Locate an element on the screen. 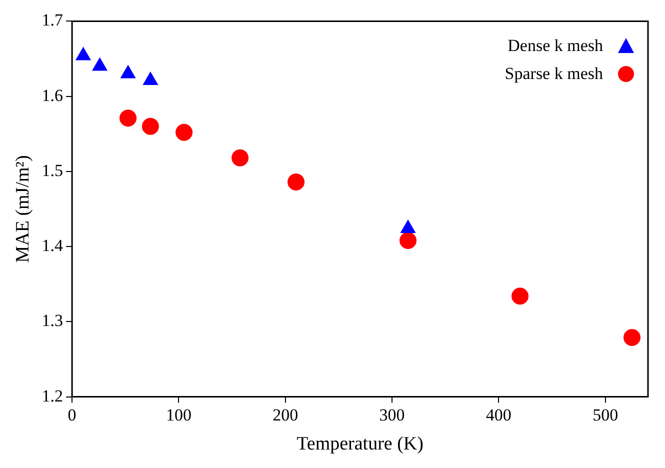 Image resolution: width=665 pixels, height=468 pixels. y-tick-label: 1.4 is located at coordinates (53, 246).